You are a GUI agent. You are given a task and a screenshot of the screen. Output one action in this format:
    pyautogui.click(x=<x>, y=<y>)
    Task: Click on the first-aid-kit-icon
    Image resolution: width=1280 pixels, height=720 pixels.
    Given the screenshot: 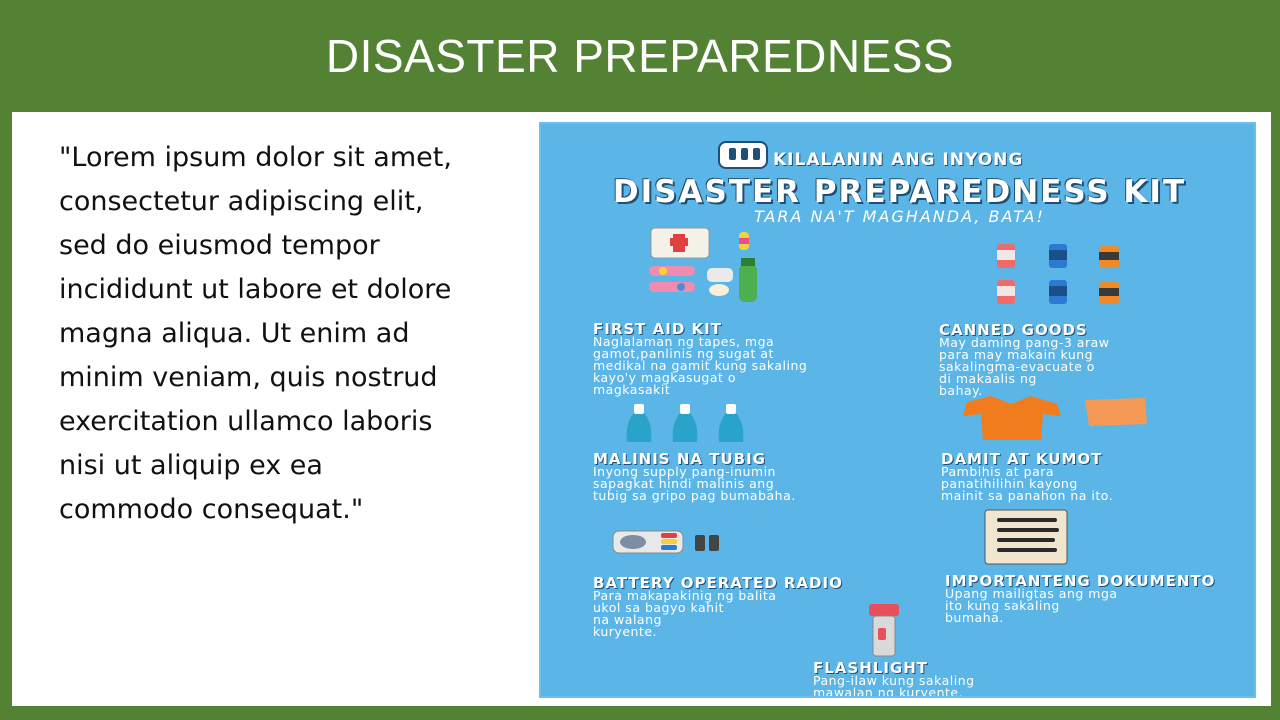 What is the action you would take?
    pyautogui.click(x=703, y=264)
    